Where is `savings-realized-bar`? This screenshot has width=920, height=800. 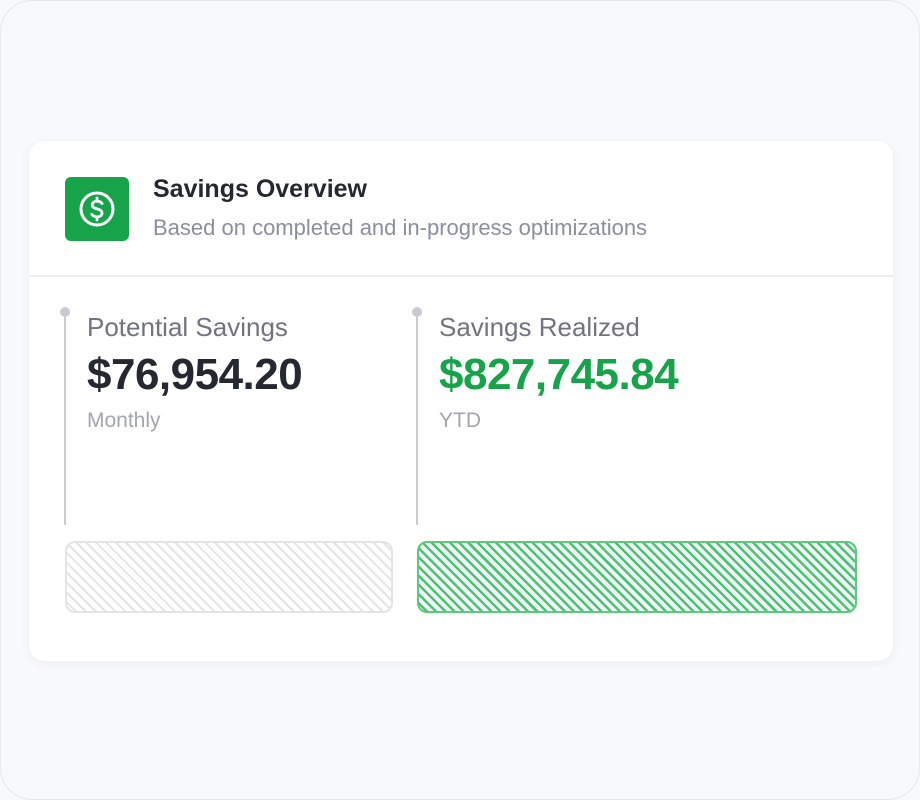
savings-realized-bar is located at coordinates (637, 577).